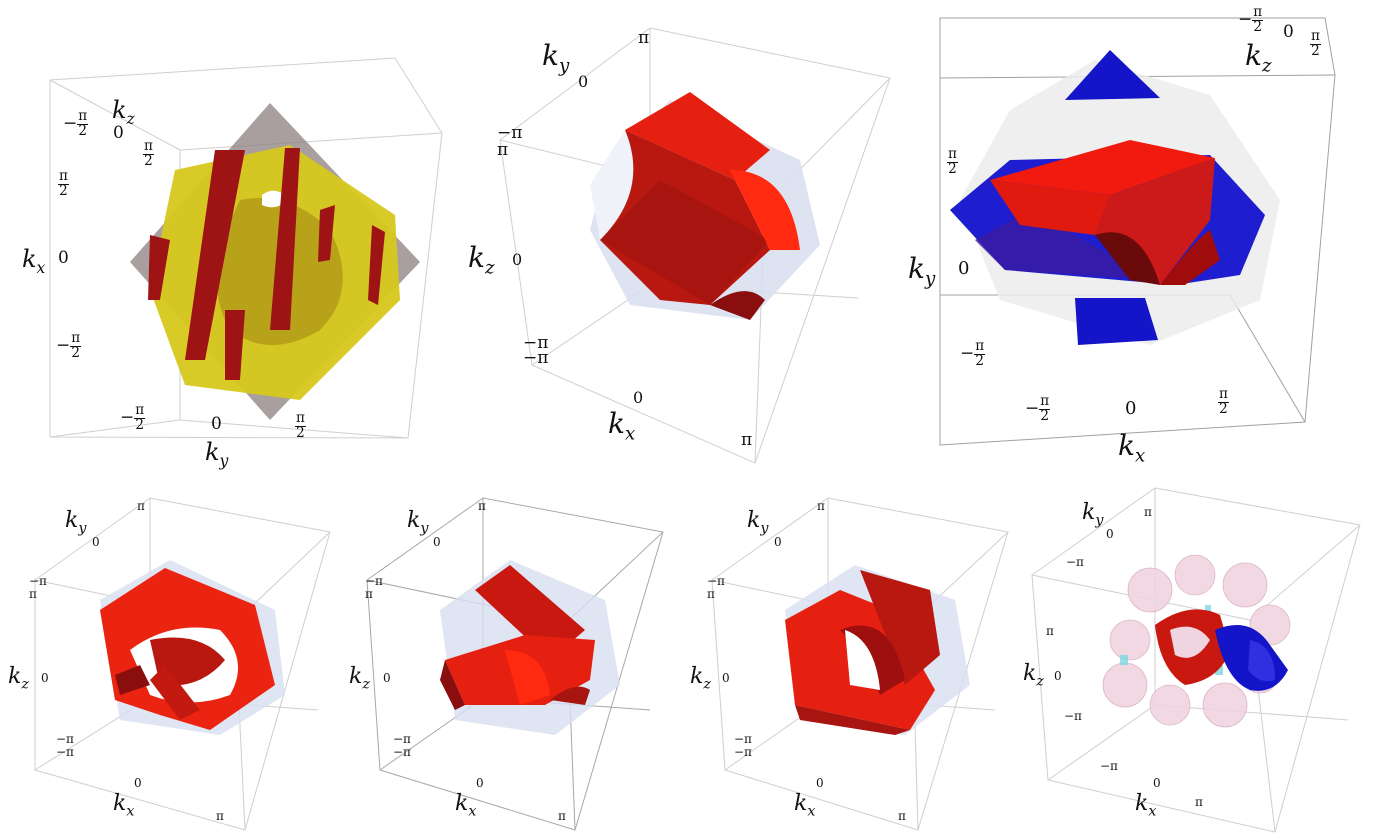  Describe the element at coordinates (1116, 321) in the screenshot. I see `blue-pocket-bottom` at that location.